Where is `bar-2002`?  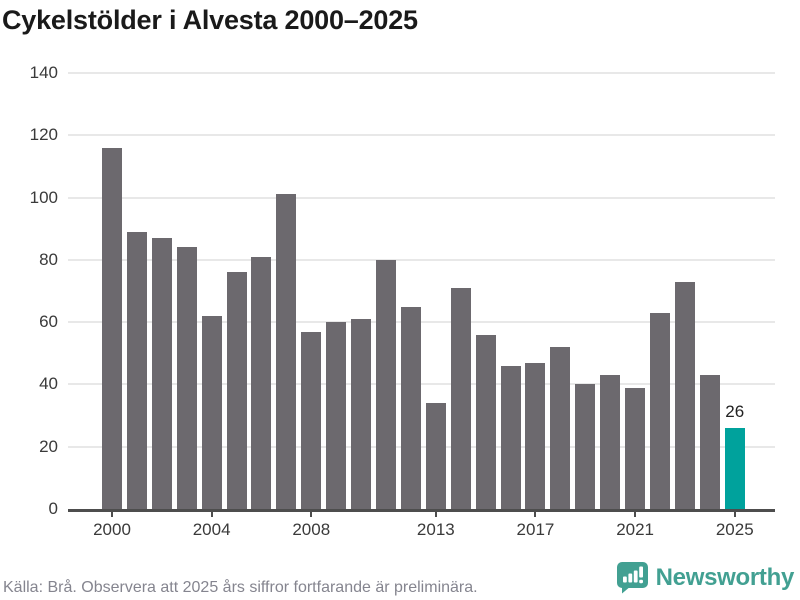
bar-2002 is located at coordinates (161, 373).